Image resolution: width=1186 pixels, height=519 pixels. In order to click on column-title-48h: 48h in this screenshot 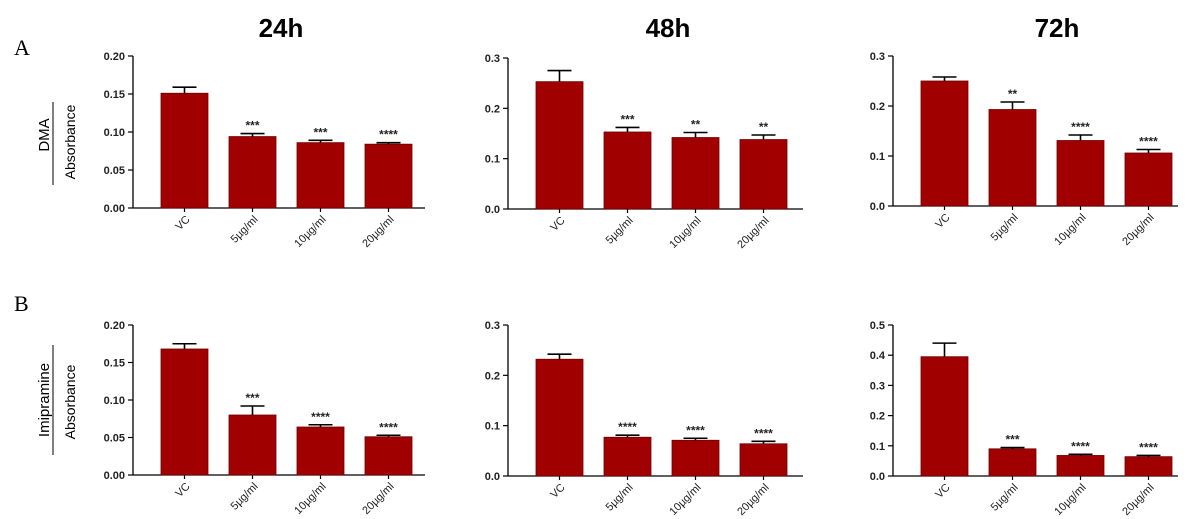, I will do `click(668, 28)`.